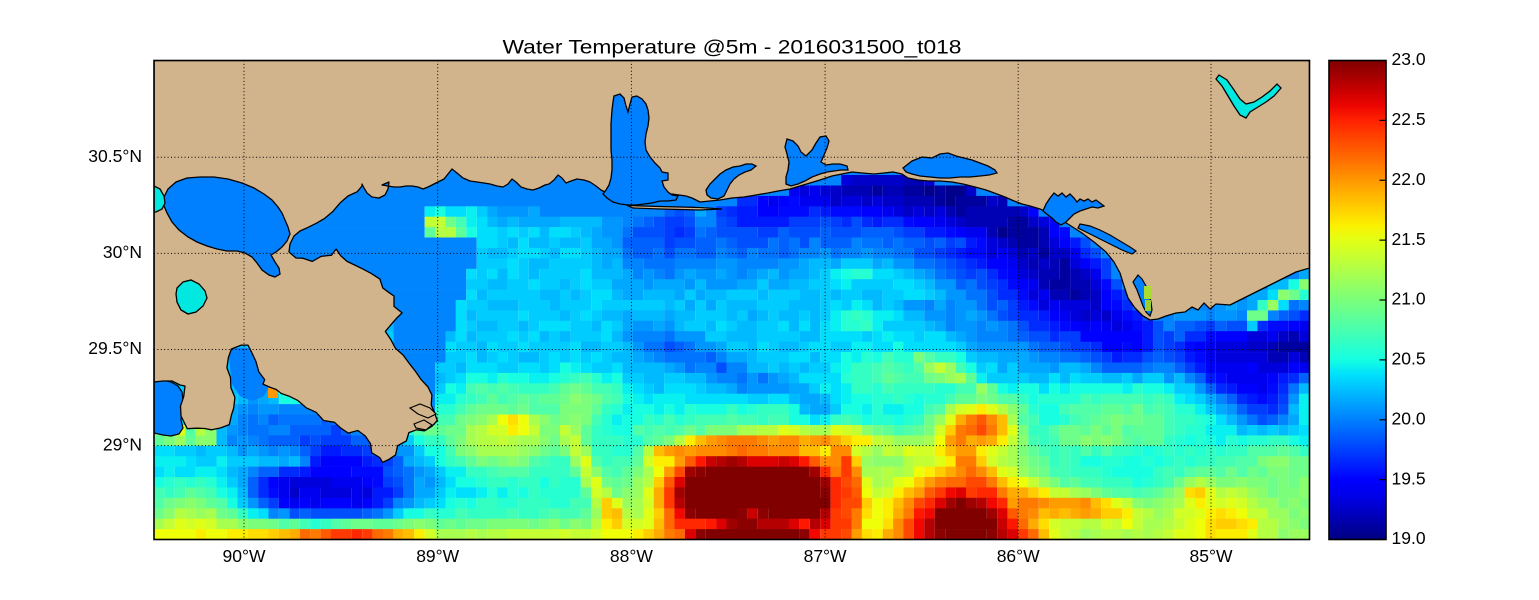 The image size is (1539, 600). I want to click on svg-text: 86°W, so click(1018, 556).